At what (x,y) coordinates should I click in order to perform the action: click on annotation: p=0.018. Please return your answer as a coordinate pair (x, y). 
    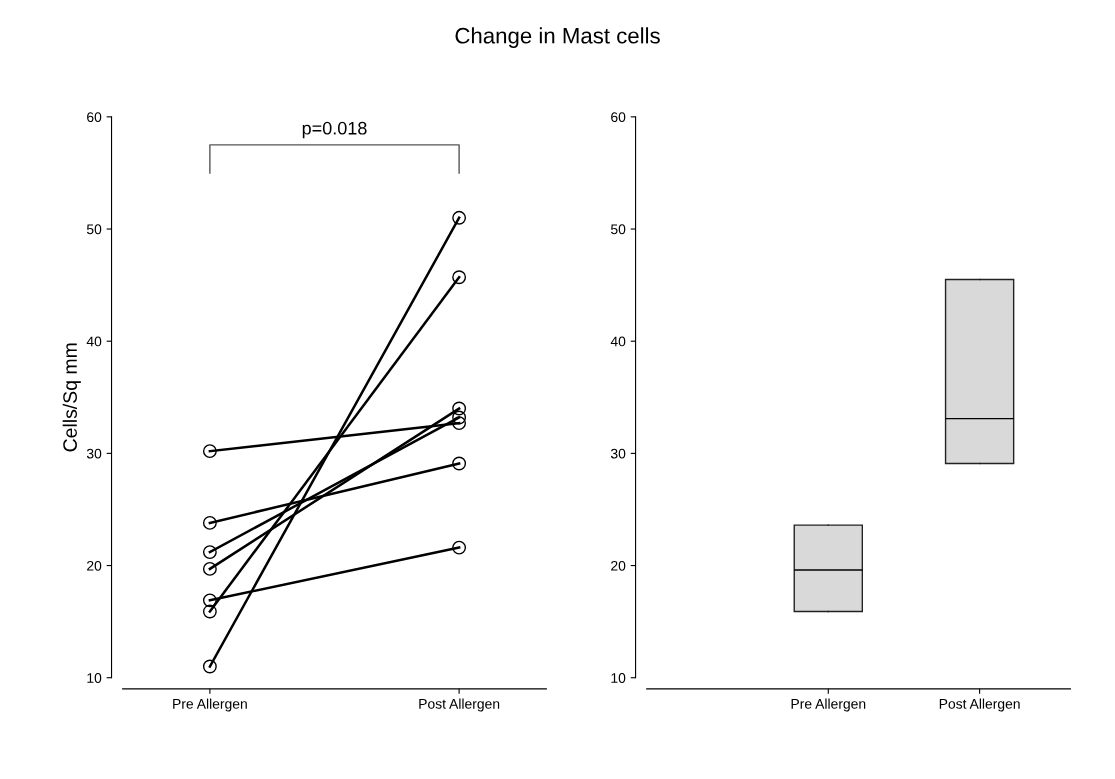
    Looking at the image, I should click on (334, 130).